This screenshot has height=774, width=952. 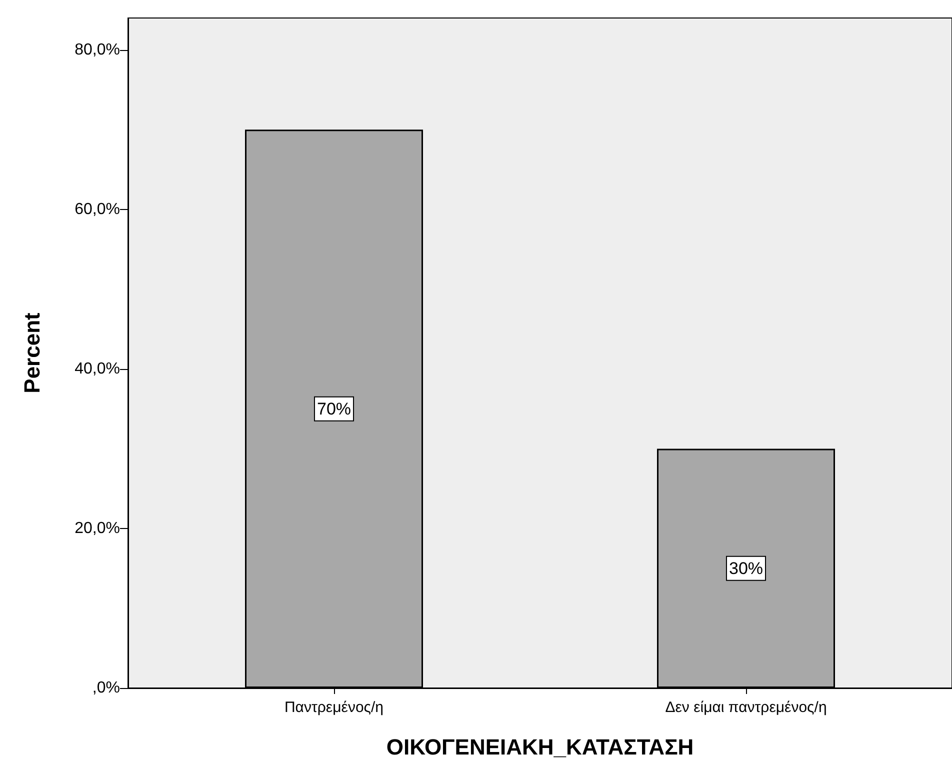 I want to click on y-tick-label: 40,0%, so click(x=97, y=369).